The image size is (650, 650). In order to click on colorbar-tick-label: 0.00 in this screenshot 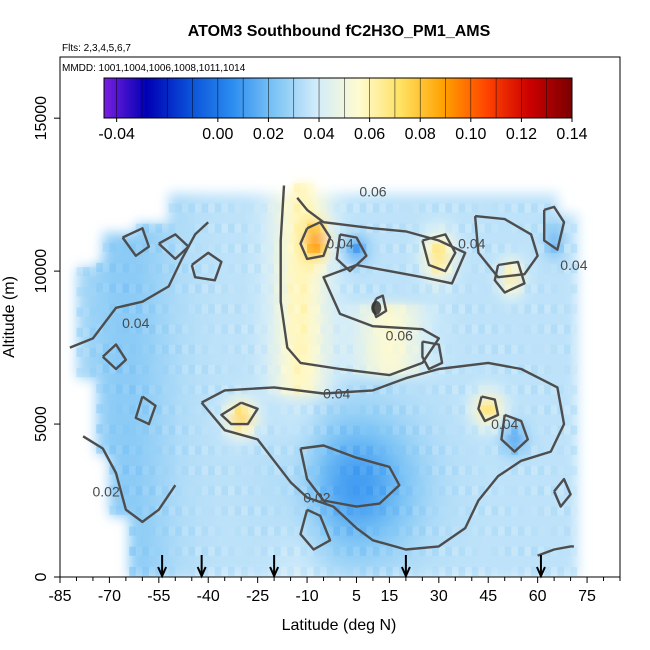, I will do `click(217, 134)`.